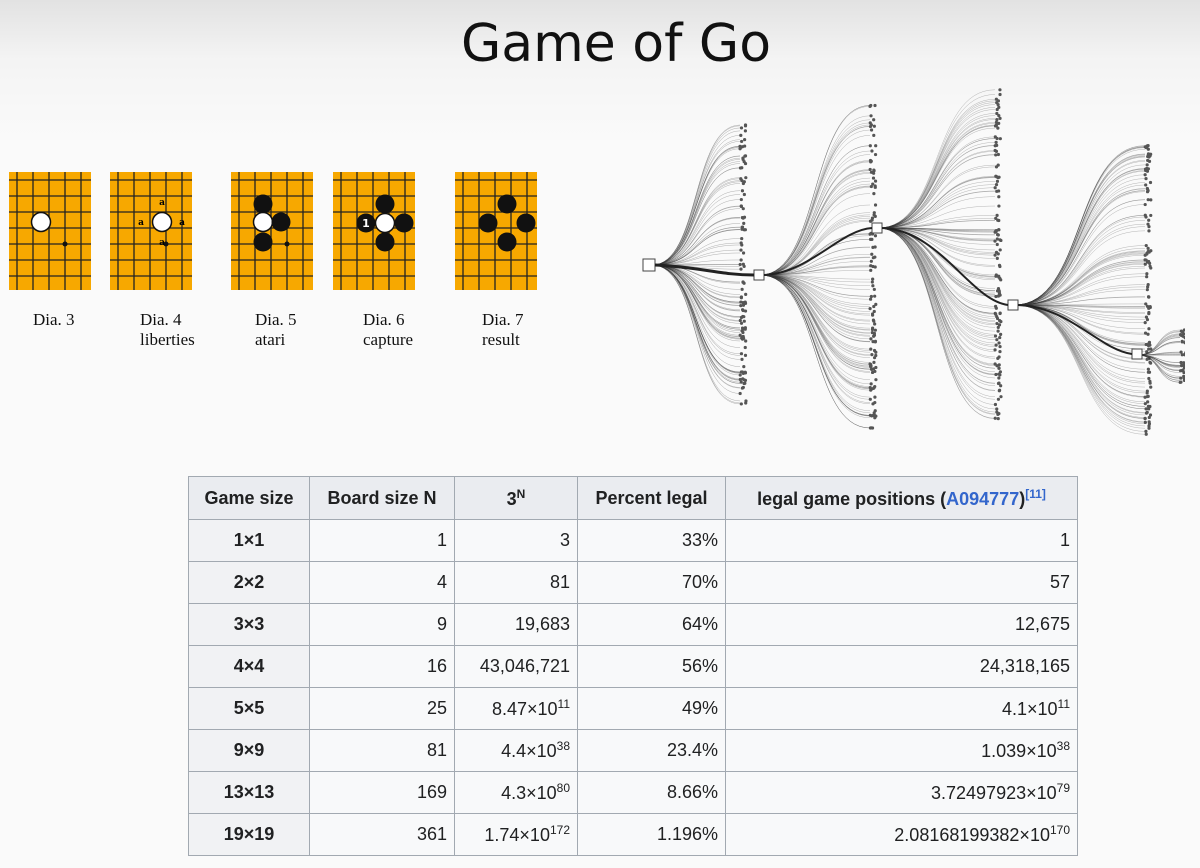 The width and height of the screenshot is (1200, 868). I want to click on cell-legal-positions: 24,318,165, so click(901, 666).